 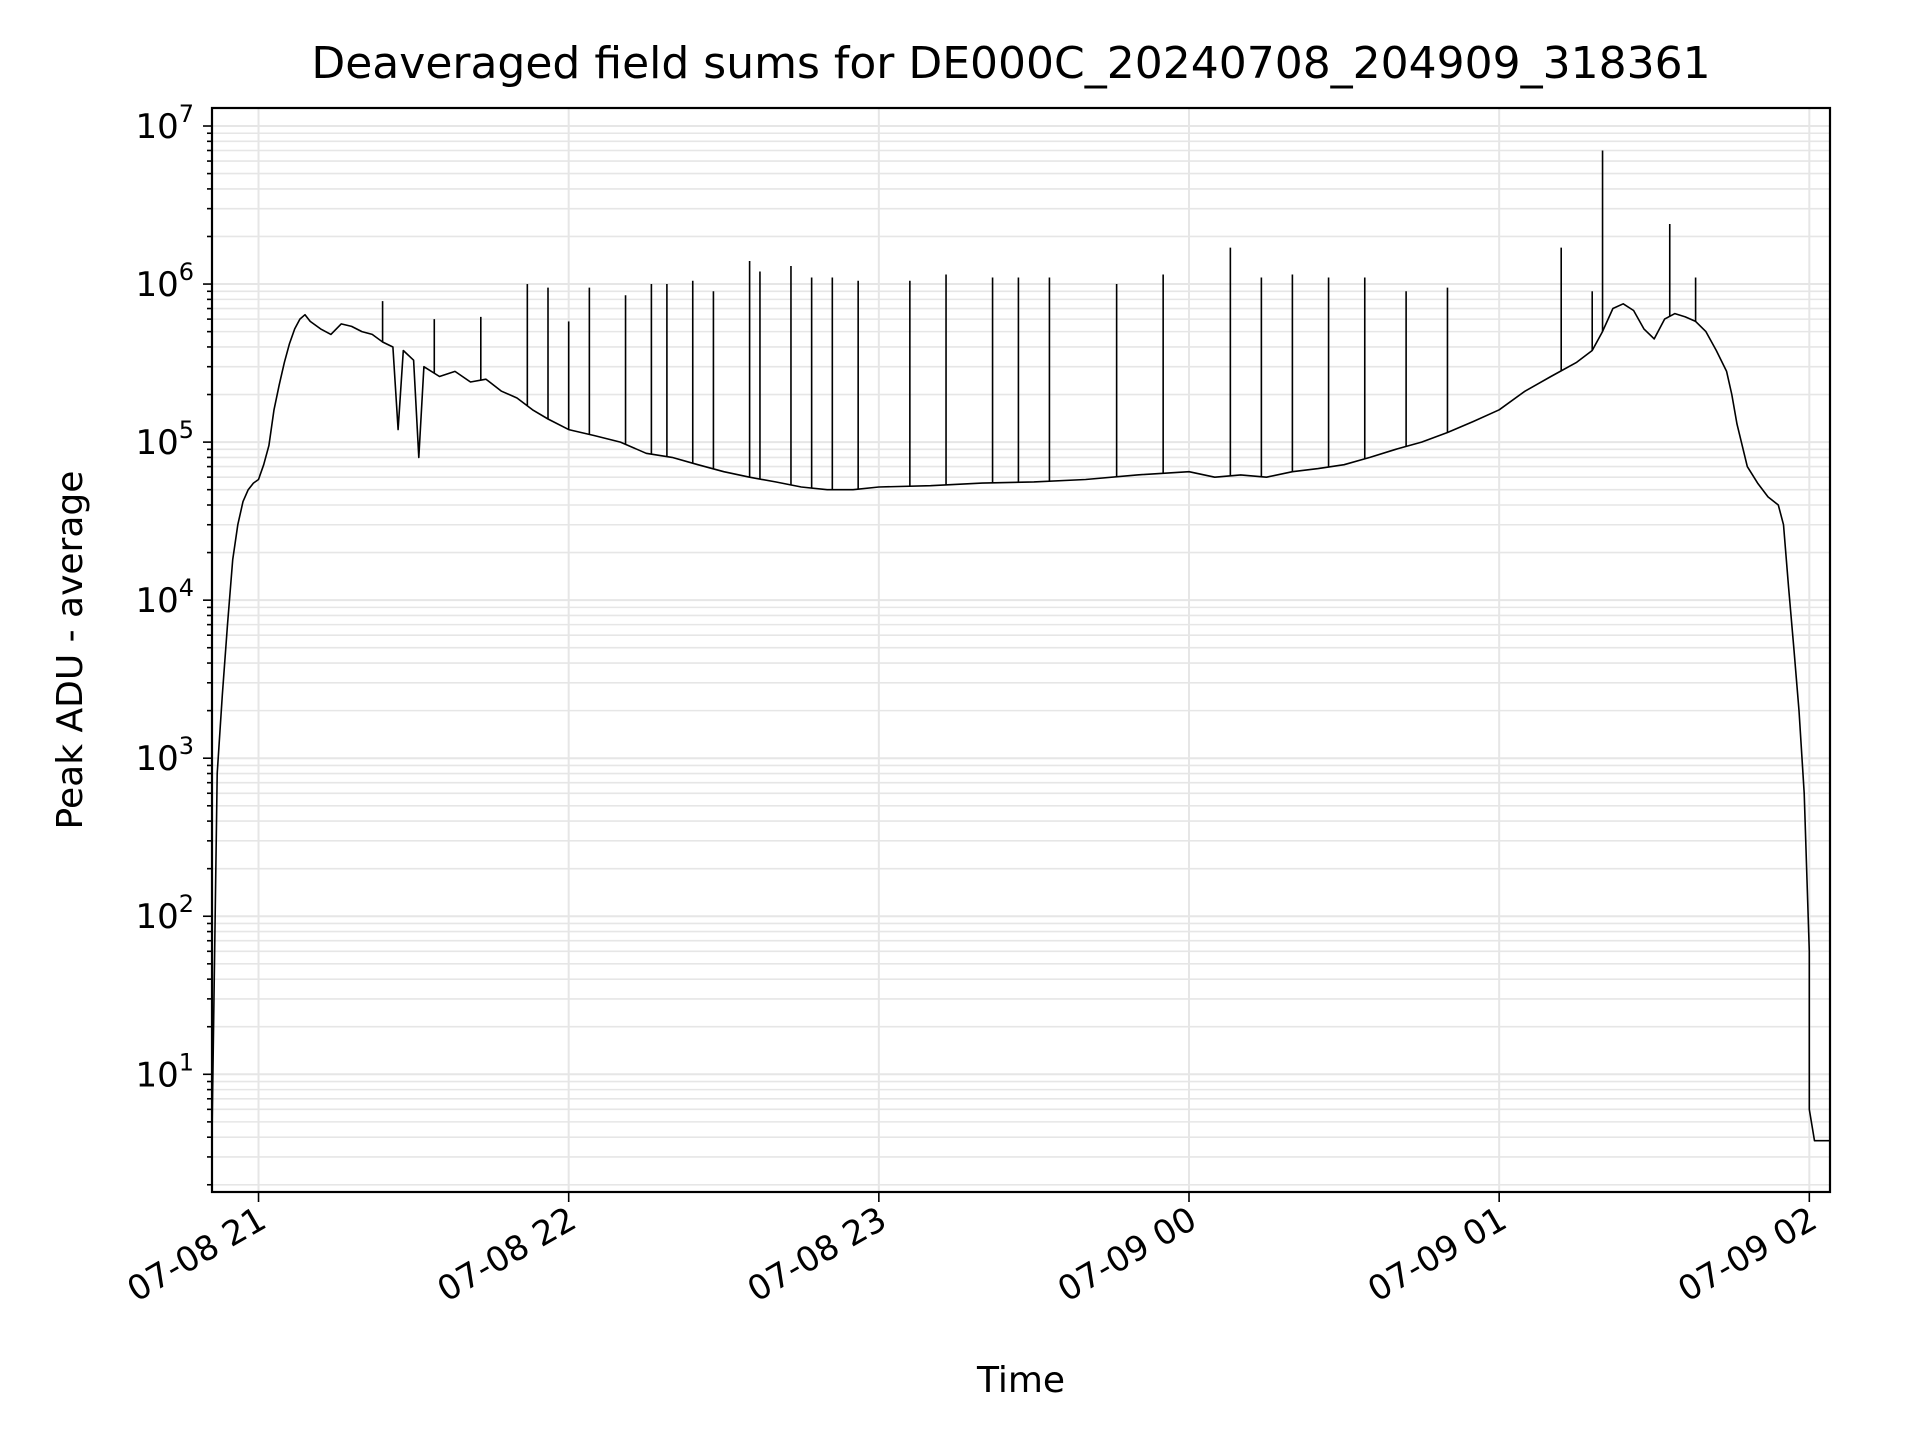 What do you see at coordinates (70, 650) in the screenshot?
I see `y-axis-label: Peak ADU - average` at bounding box center [70, 650].